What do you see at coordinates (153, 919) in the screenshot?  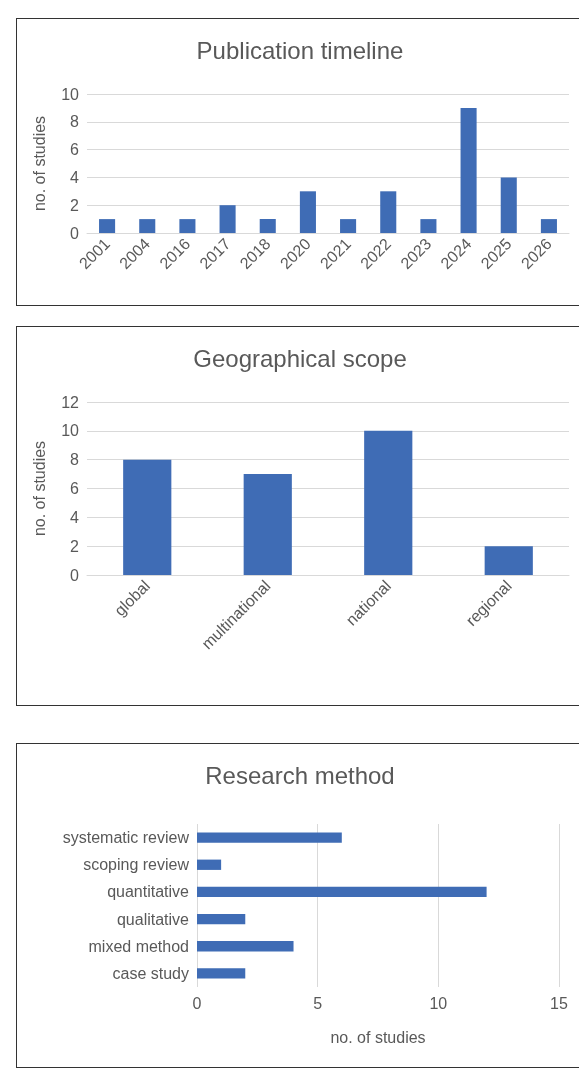 I see `y-tick-label: qualitative` at bounding box center [153, 919].